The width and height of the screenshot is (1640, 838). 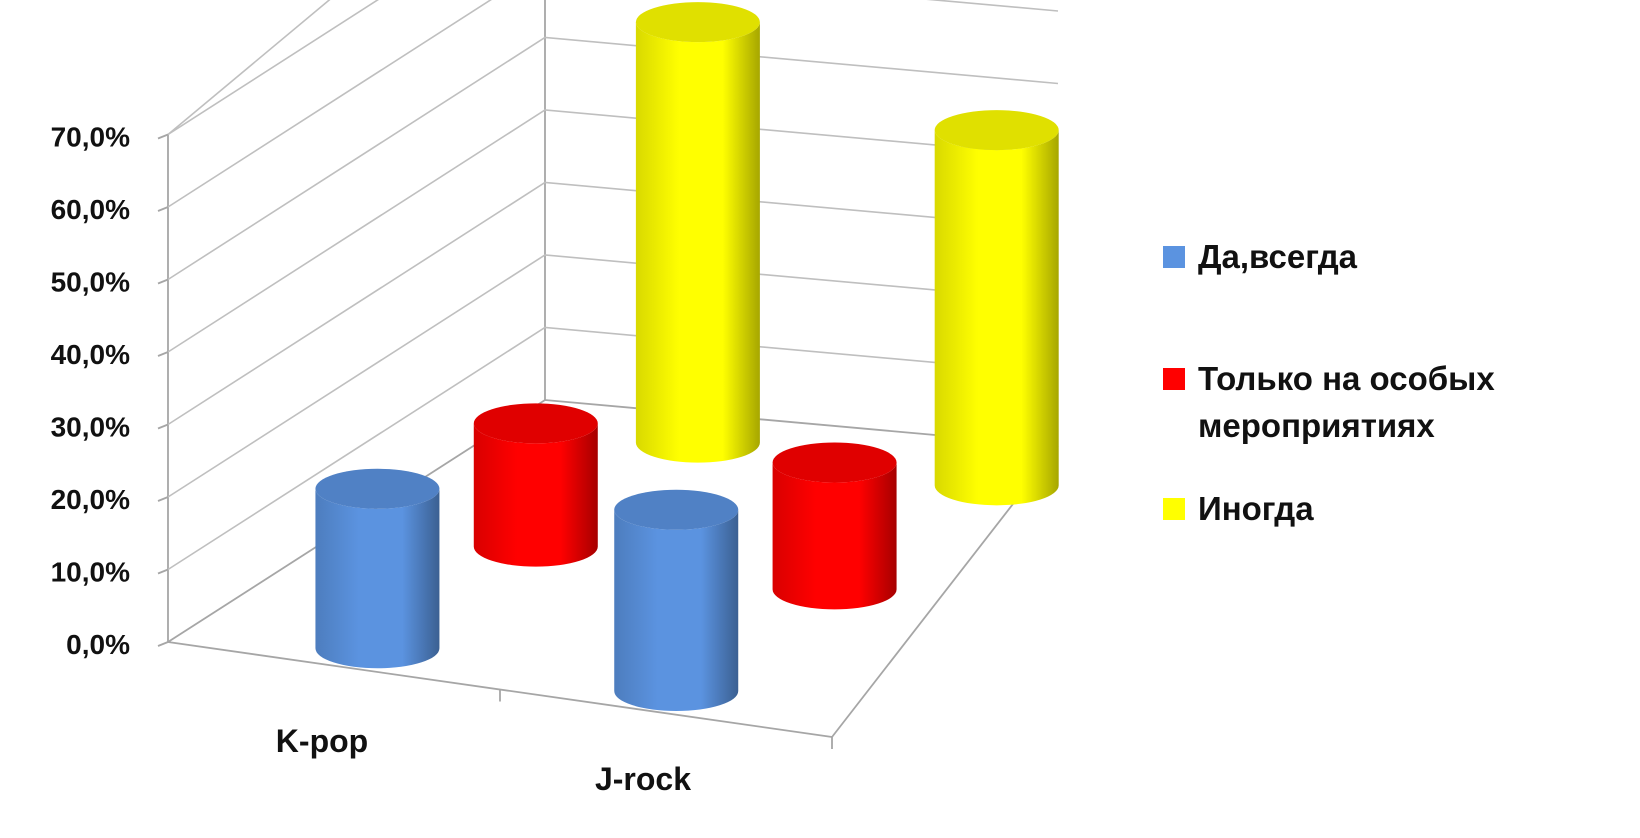 What do you see at coordinates (1278, 256) in the screenshot?
I see `legend-label: Да,всегда` at bounding box center [1278, 256].